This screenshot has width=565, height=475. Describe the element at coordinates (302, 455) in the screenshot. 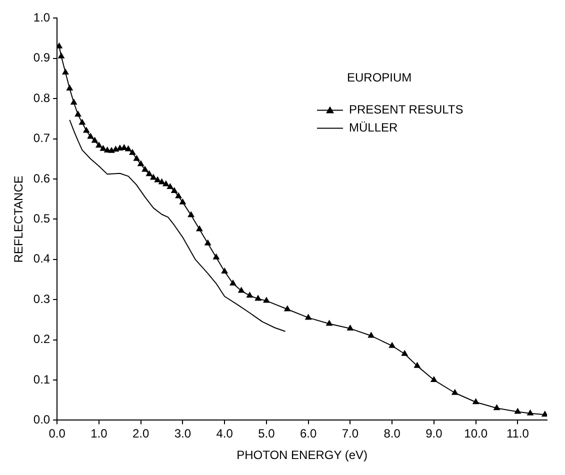

I see `x-axis-title: PHOTON ENERGY (eV)` at that location.